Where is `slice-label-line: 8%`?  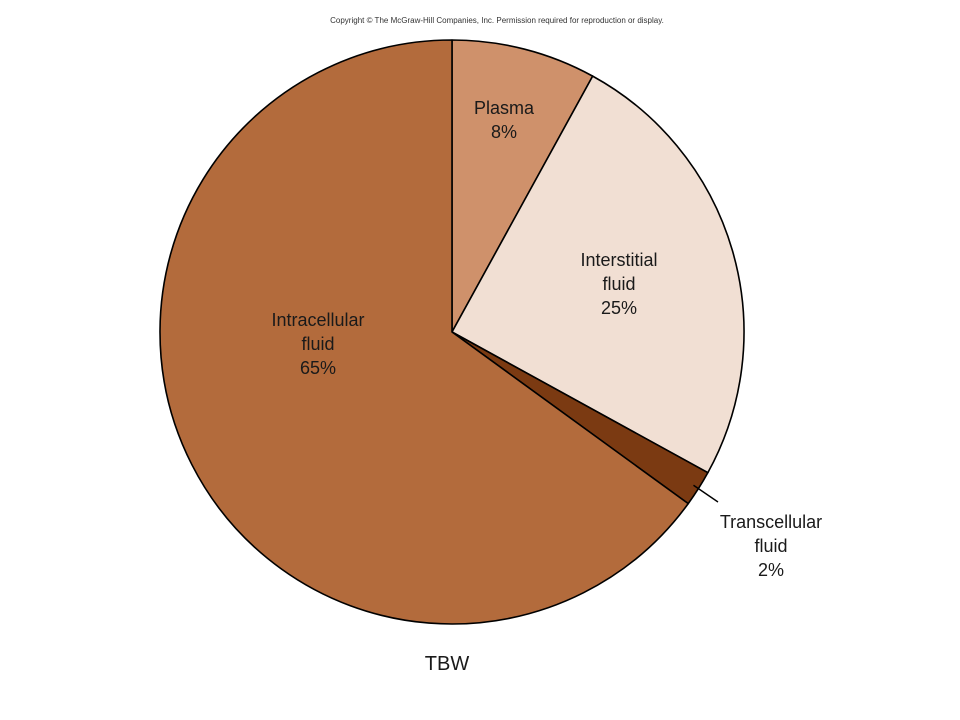 slice-label-line: 8% is located at coordinates (504, 132).